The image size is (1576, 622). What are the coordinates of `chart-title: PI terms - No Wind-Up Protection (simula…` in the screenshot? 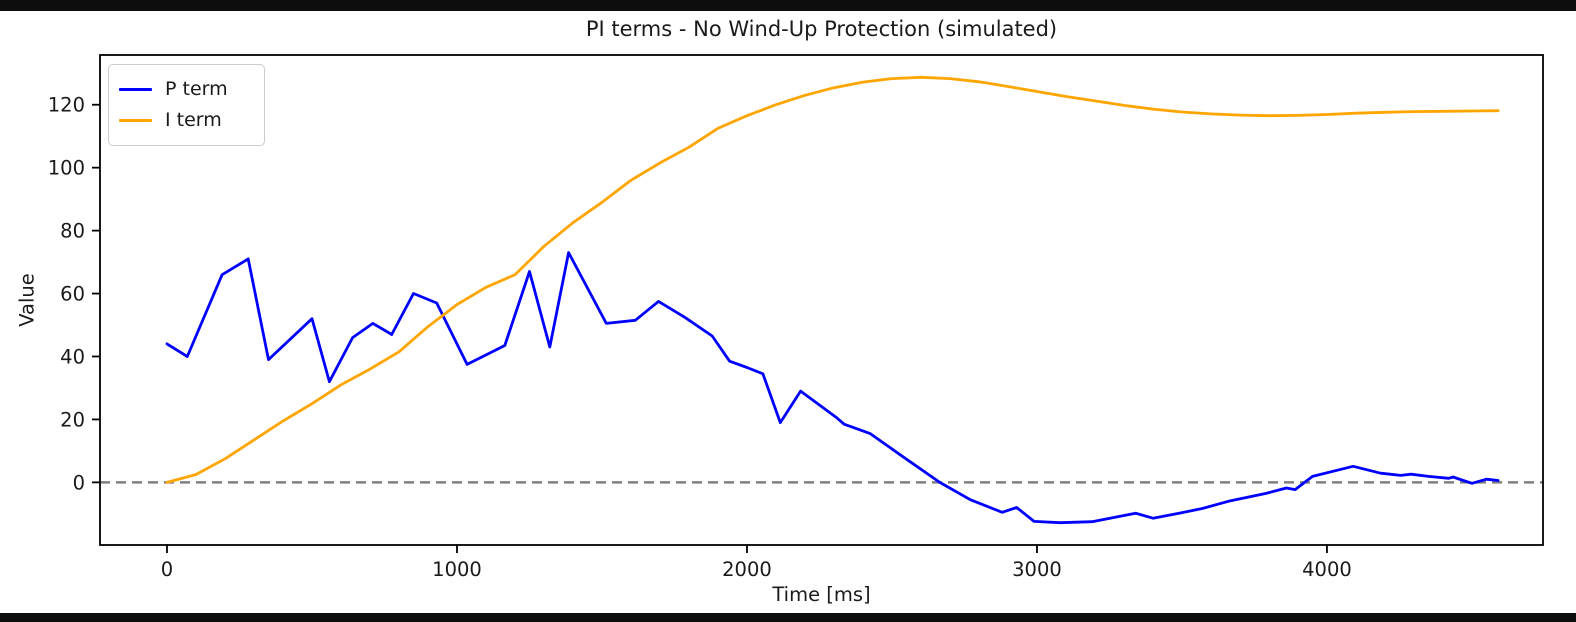 It's located at (821, 29).